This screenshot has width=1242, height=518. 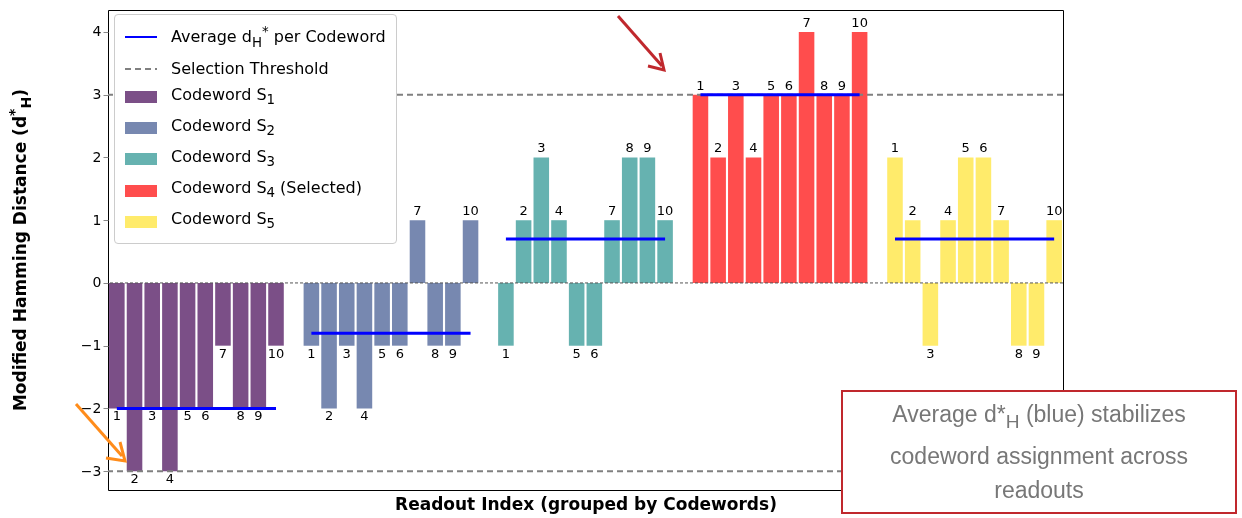 I want to click on legend-label: Codeword S$_{2}$, so click(x=223, y=127).